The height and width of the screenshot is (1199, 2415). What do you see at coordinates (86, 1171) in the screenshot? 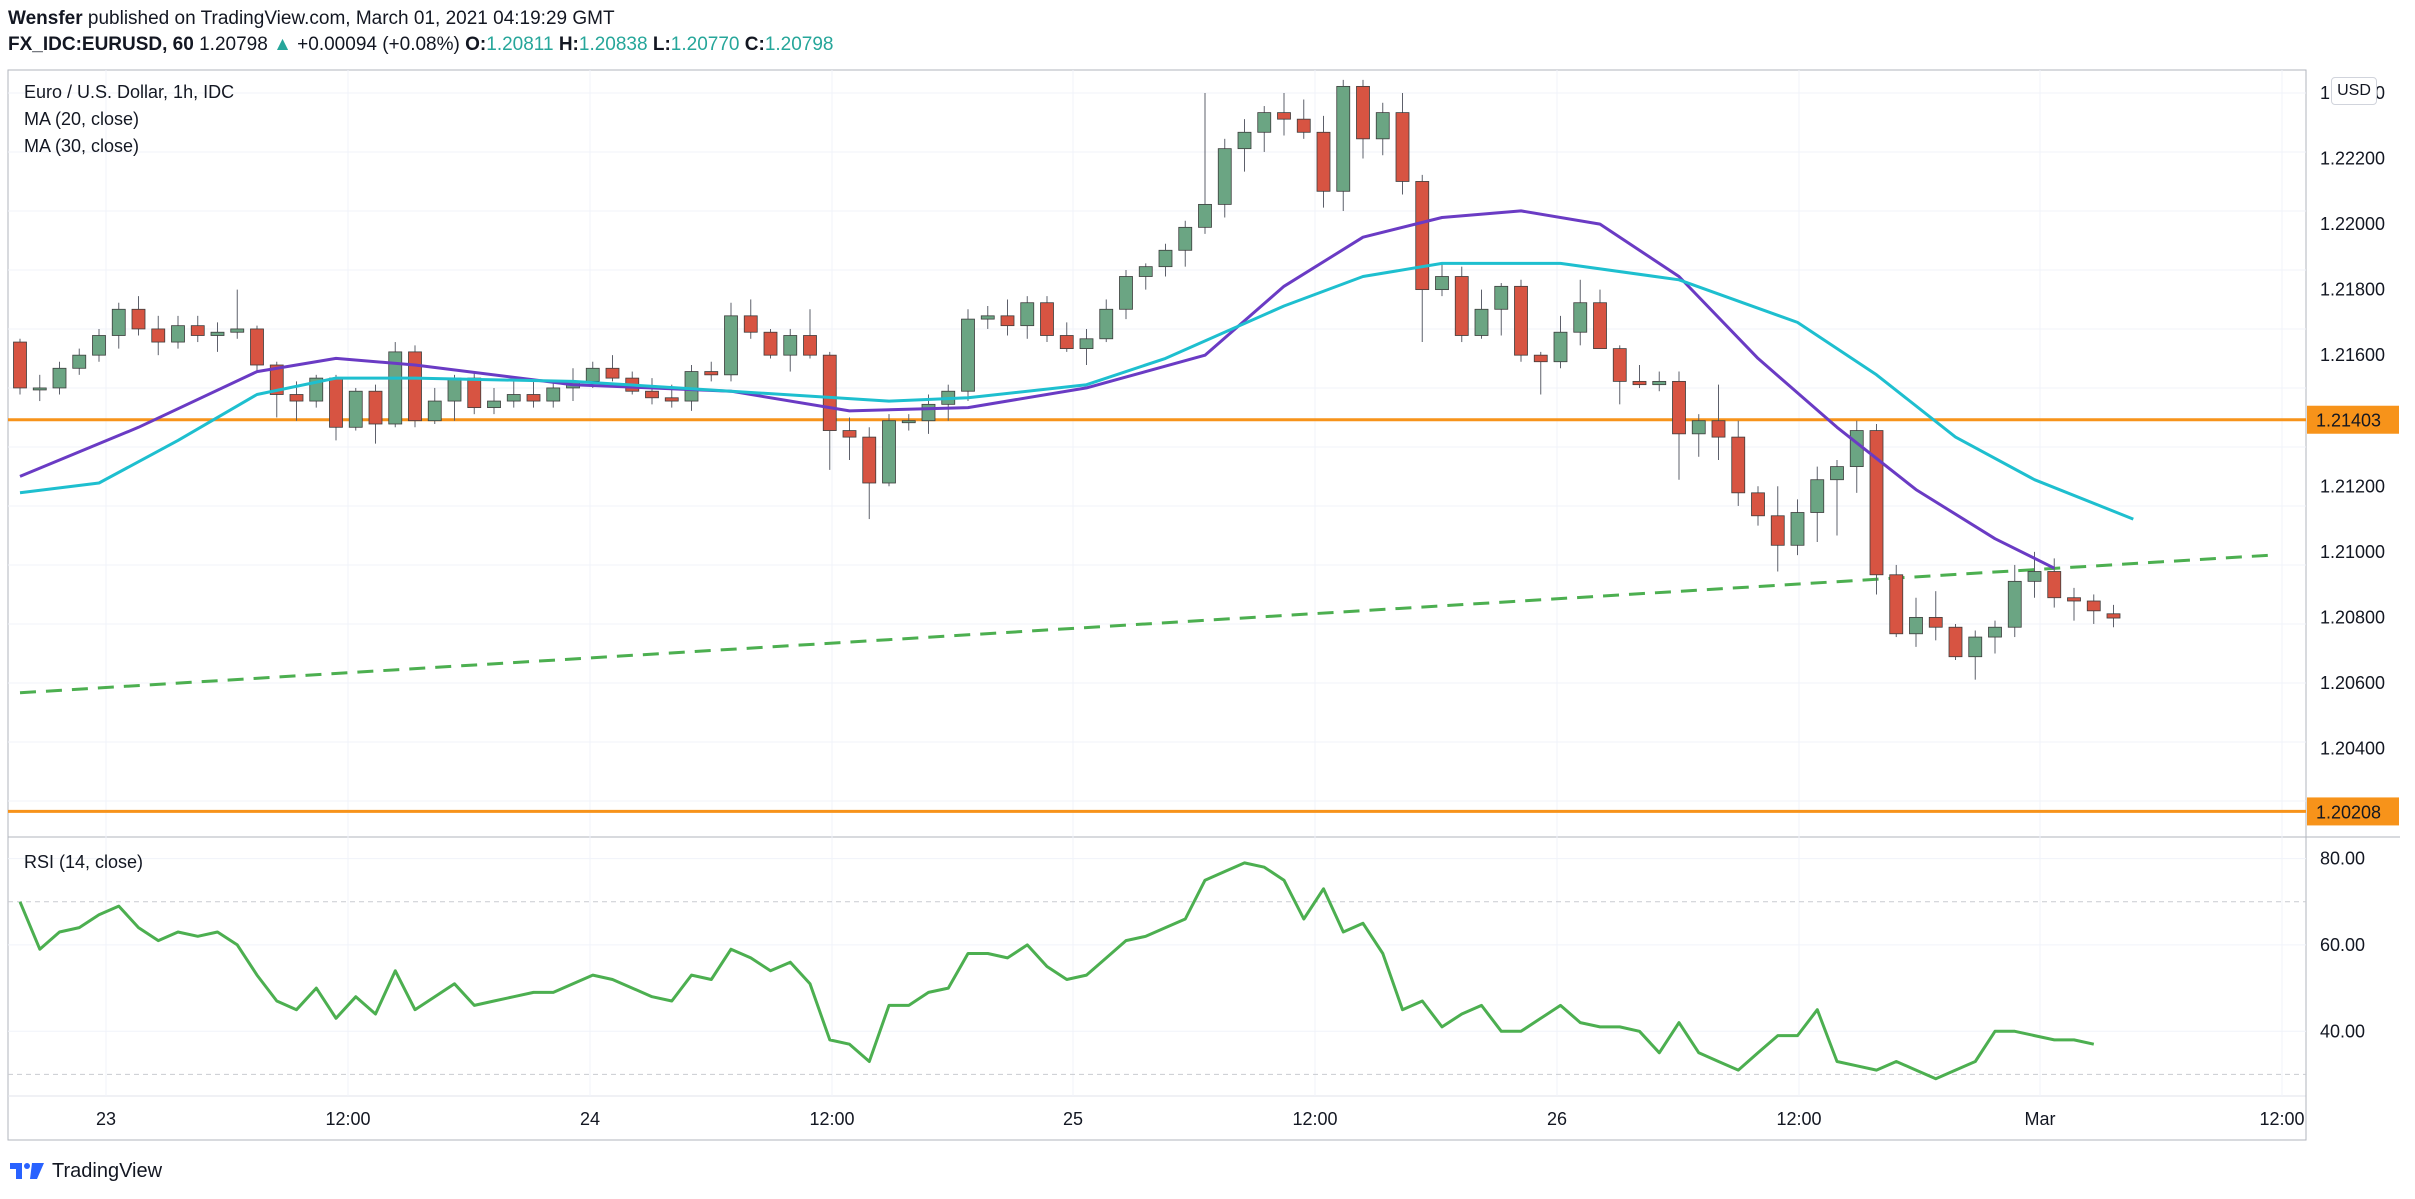
I see `footer-brand: TradingView` at bounding box center [86, 1171].